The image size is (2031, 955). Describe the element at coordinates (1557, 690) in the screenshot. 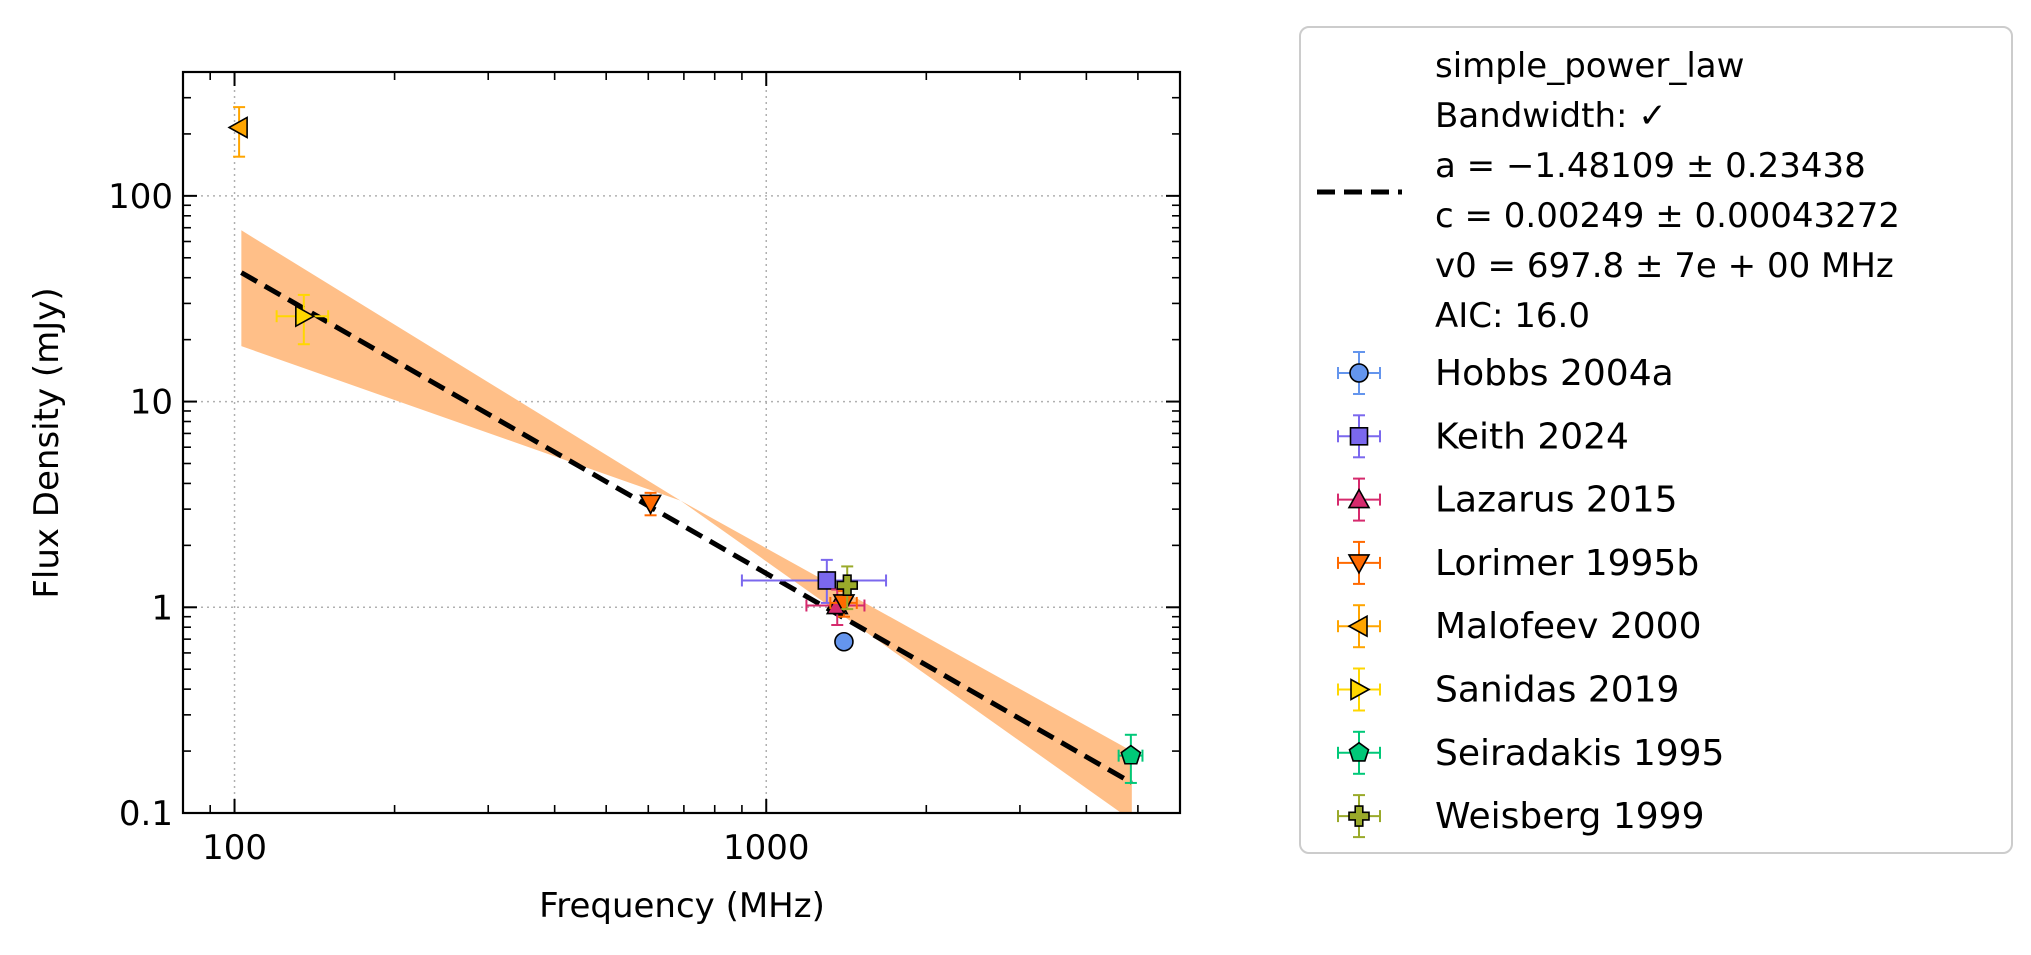

I see `legend-label: Sanidas 2019` at that location.